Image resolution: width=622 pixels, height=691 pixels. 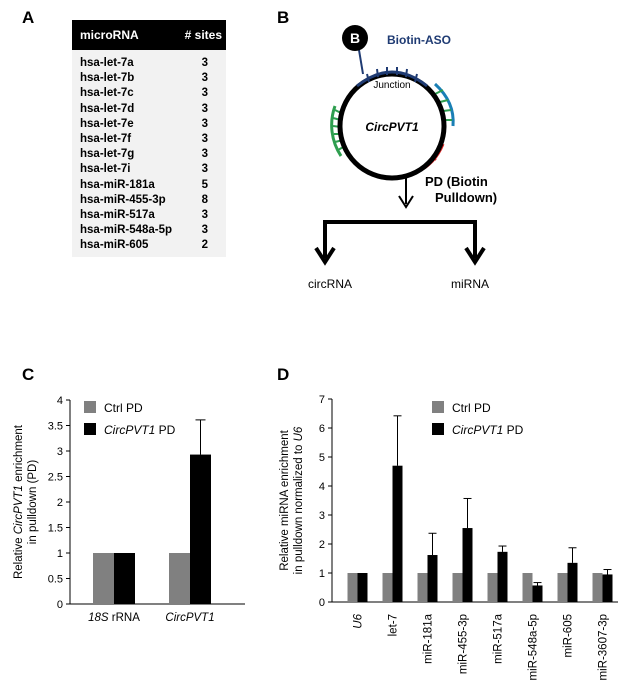 I want to click on table-row: hsa-let-7f 3, so click(x=149, y=139).